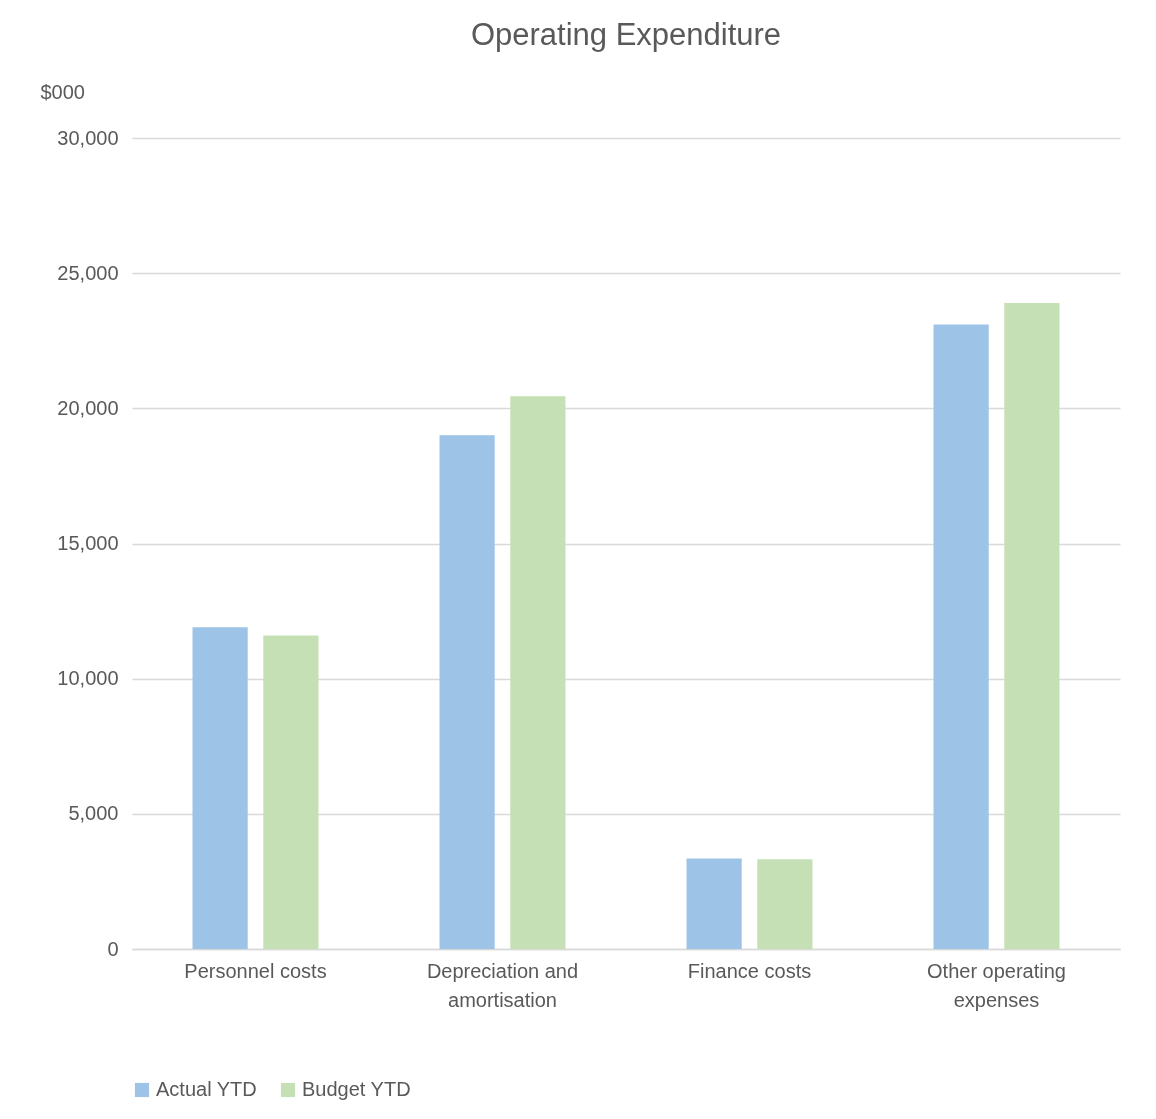  What do you see at coordinates (356, 1089) in the screenshot?
I see `legend-label: Budget YTD` at bounding box center [356, 1089].